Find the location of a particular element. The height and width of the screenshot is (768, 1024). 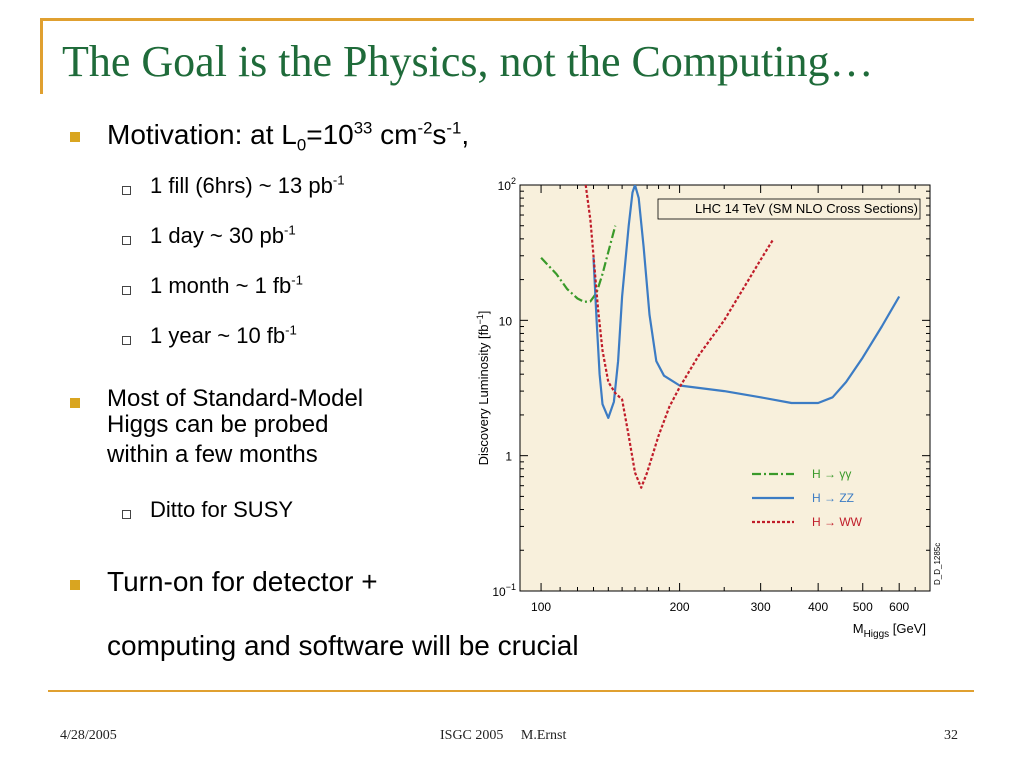

turnon-line-1: Turn-on for detector + is located at coordinates (242, 581).